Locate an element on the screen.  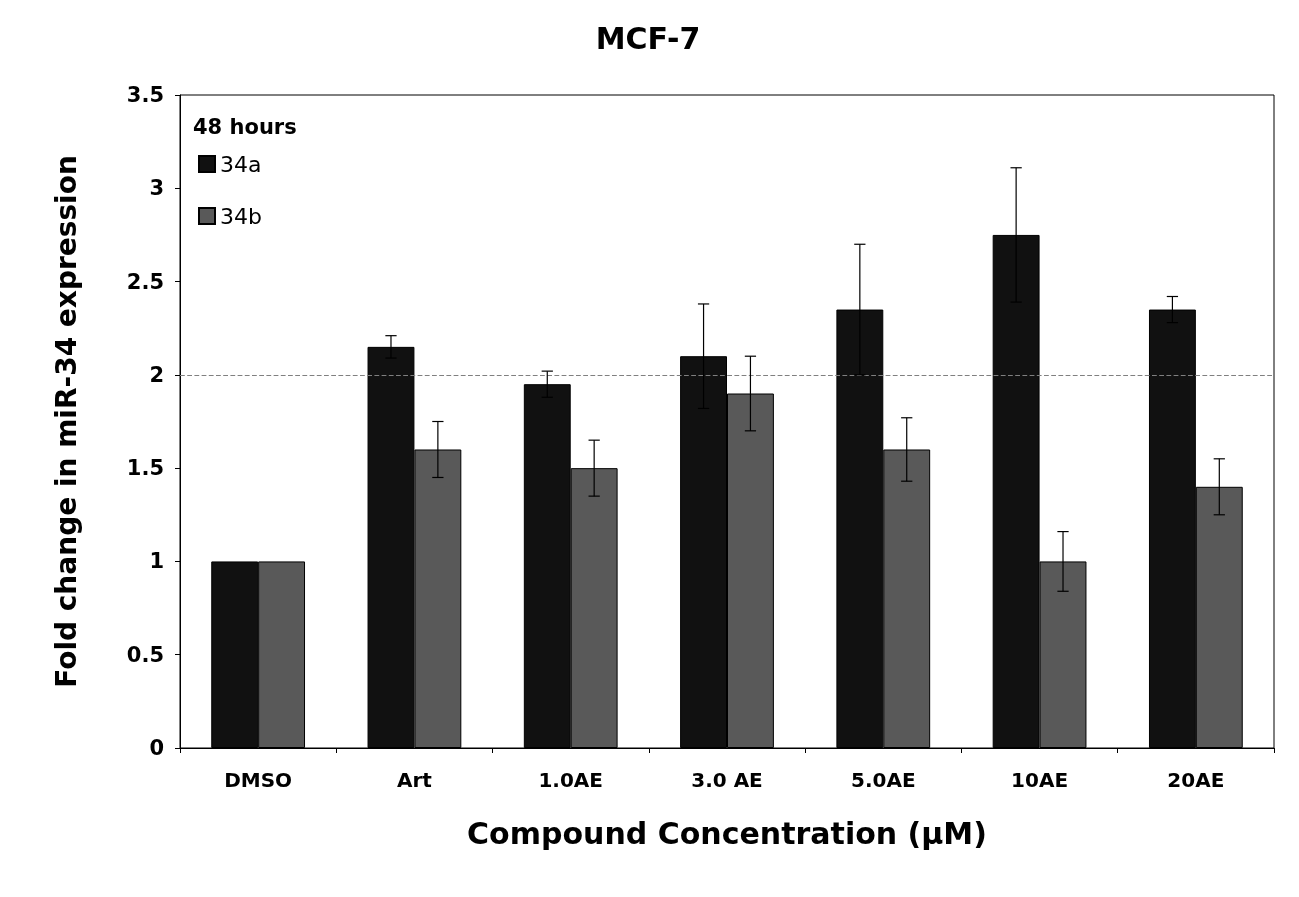
x-tick-label: 3.0 AE is located at coordinates (727, 780).